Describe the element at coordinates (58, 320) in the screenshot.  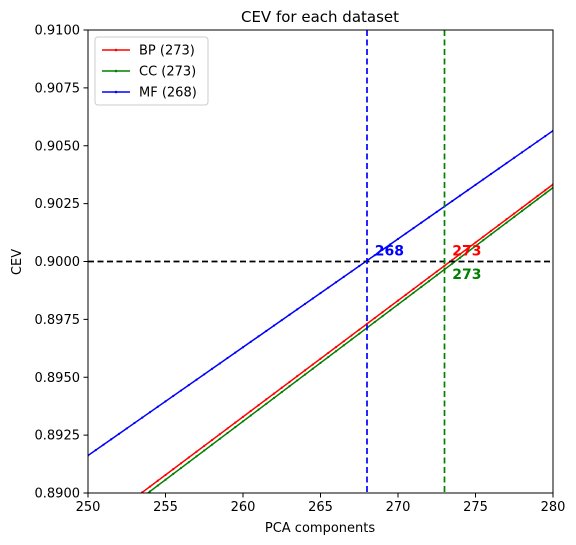
I see `y-tick-label: 0.8975` at that location.